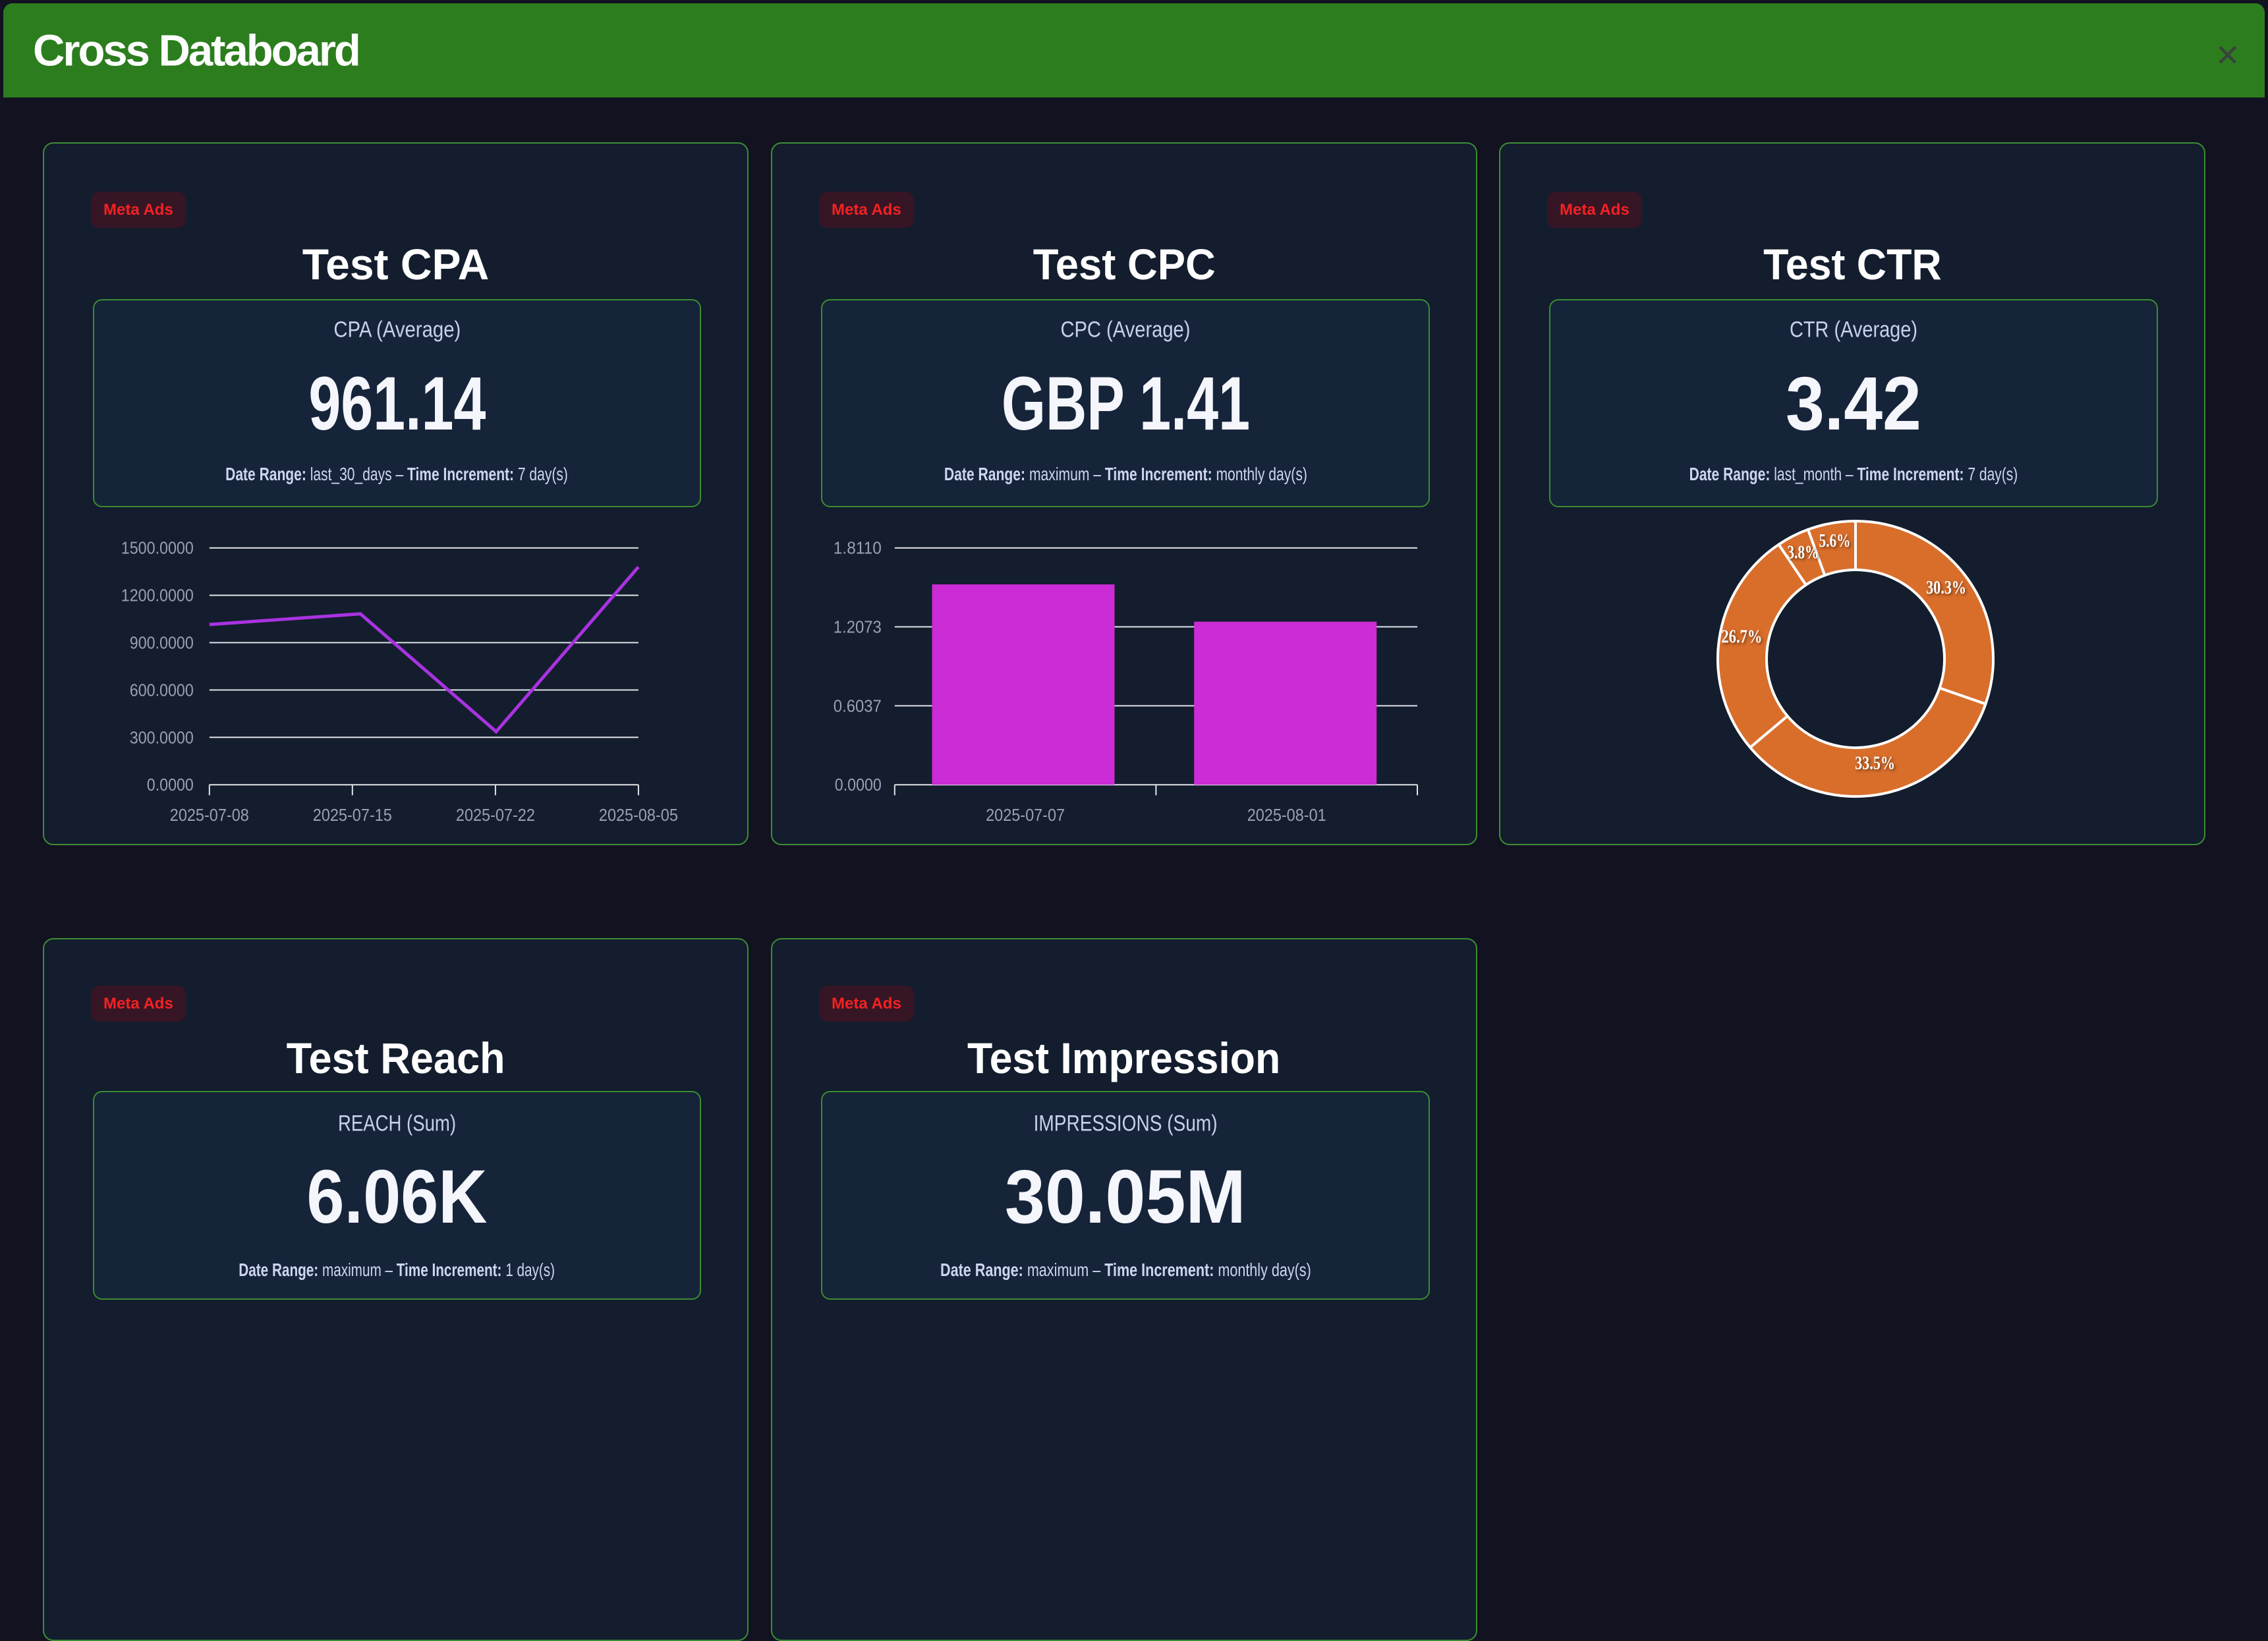  What do you see at coordinates (1835, 541) in the screenshot?
I see `svg-text: 5.6%` at bounding box center [1835, 541].